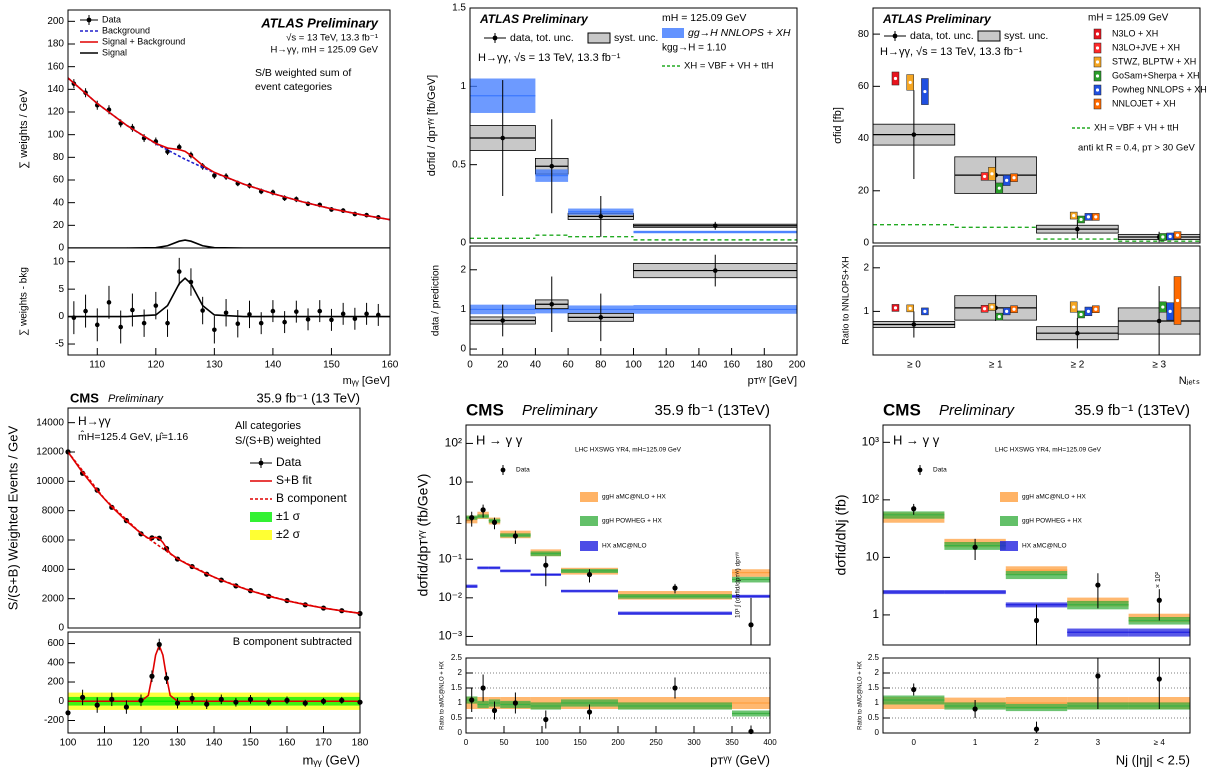  I want to click on x-tick-label: 80, so click(601, 365).